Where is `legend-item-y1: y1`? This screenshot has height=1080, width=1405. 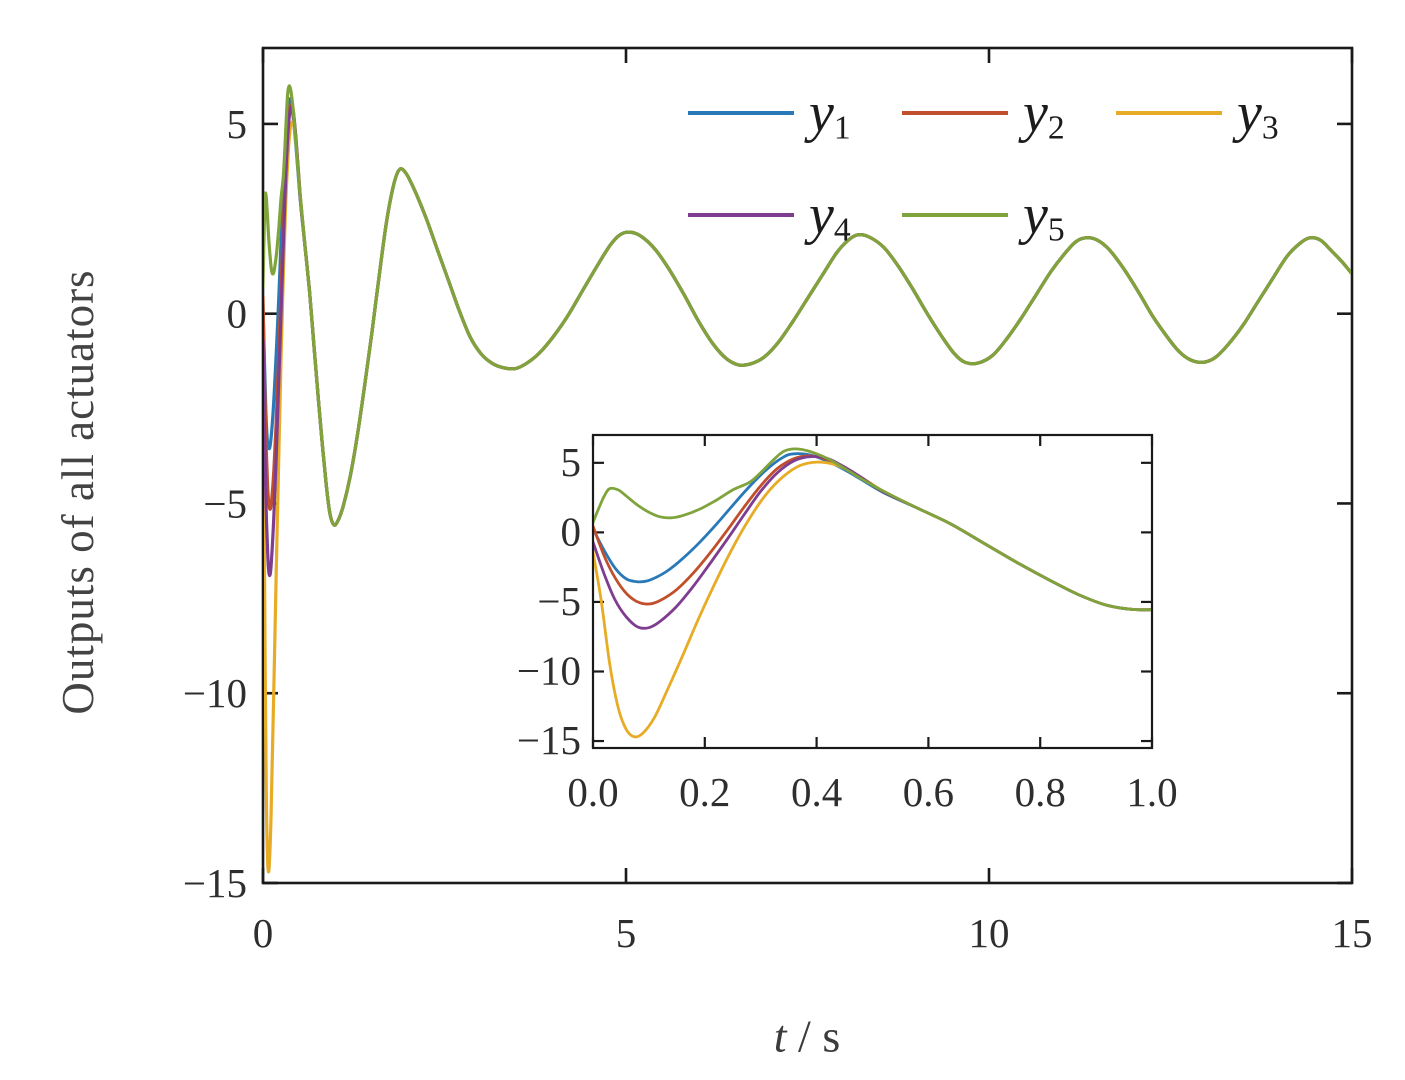
legend-item-y1: y1 is located at coordinates (769, 113).